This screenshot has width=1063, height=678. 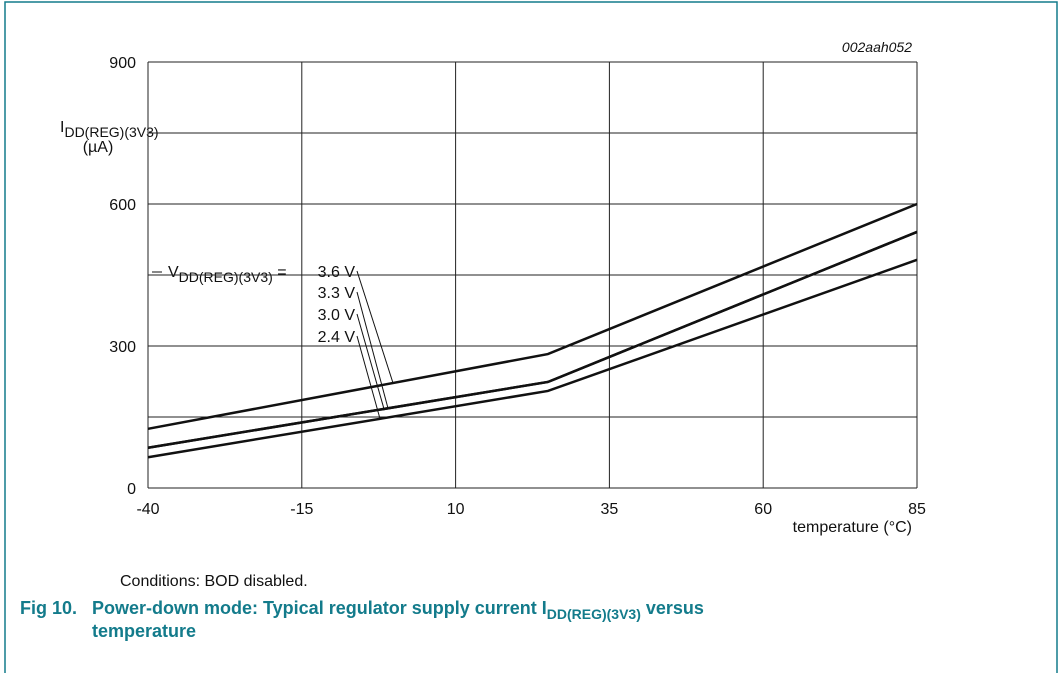 What do you see at coordinates (337, 337) in the screenshot?
I see `series-label: 2.4 V` at bounding box center [337, 337].